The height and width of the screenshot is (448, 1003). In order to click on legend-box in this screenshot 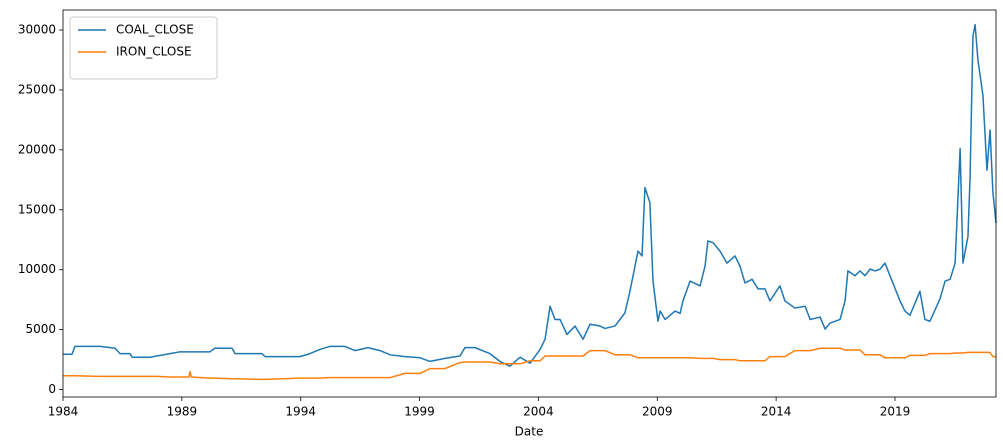, I will do `click(143, 48)`.